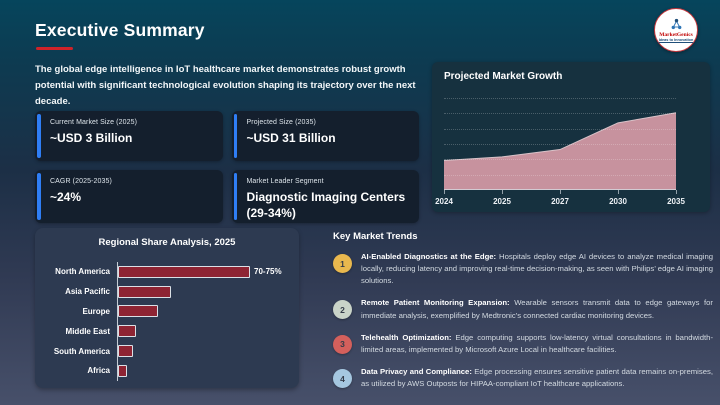 The image size is (720, 405). What do you see at coordinates (94, 122) in the screenshot?
I see `stat-label: Current Market Size (2025)` at bounding box center [94, 122].